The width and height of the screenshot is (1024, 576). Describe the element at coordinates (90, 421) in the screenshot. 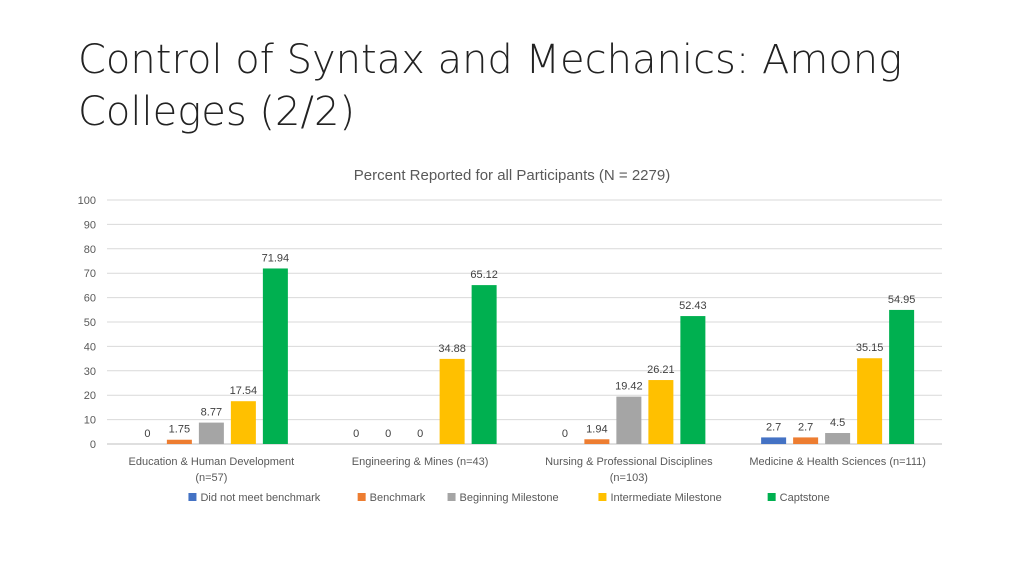

I see `y-tick-label: 10` at that location.